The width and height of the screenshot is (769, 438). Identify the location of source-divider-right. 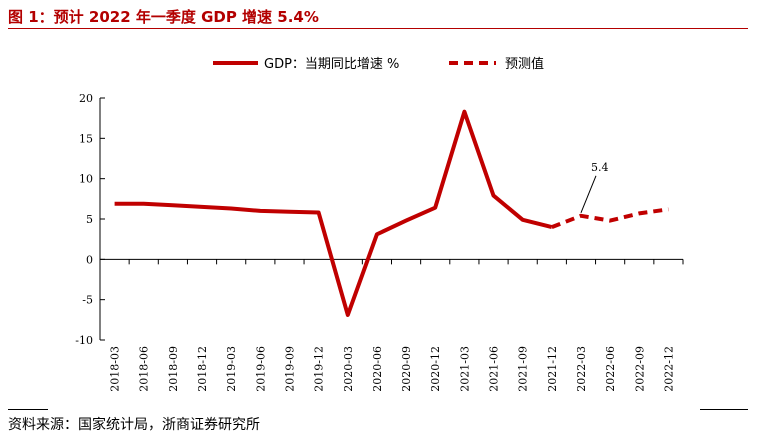
(724, 409).